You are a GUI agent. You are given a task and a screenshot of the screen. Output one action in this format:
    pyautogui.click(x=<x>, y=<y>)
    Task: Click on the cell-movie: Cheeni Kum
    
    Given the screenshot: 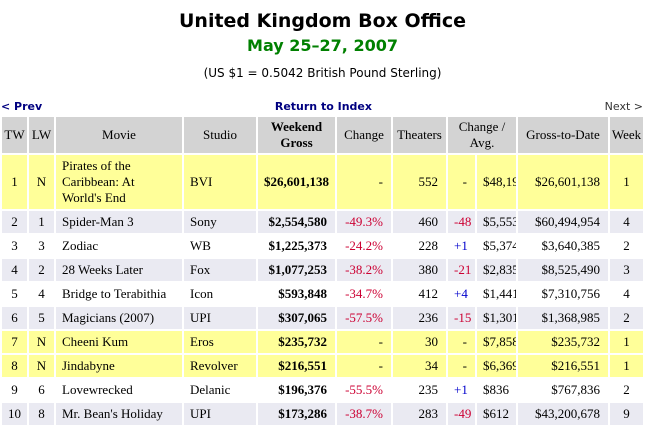 What is the action you would take?
    pyautogui.click(x=119, y=342)
    